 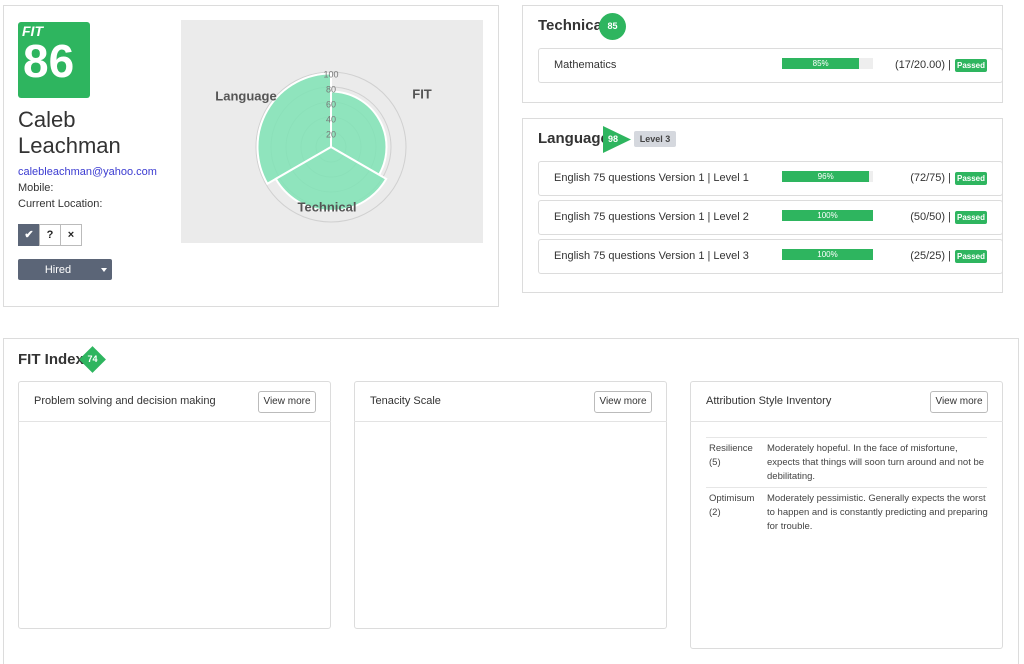 I want to click on test-score: (17/20.00) |, so click(x=922, y=65).